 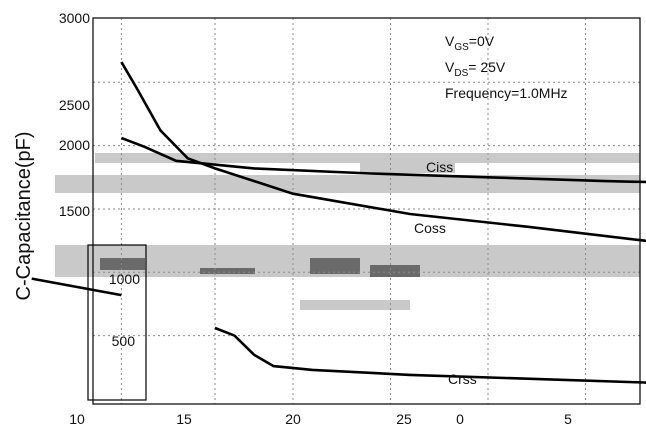 What do you see at coordinates (76, 287) in the screenshot?
I see `series-line-crss` at bounding box center [76, 287].